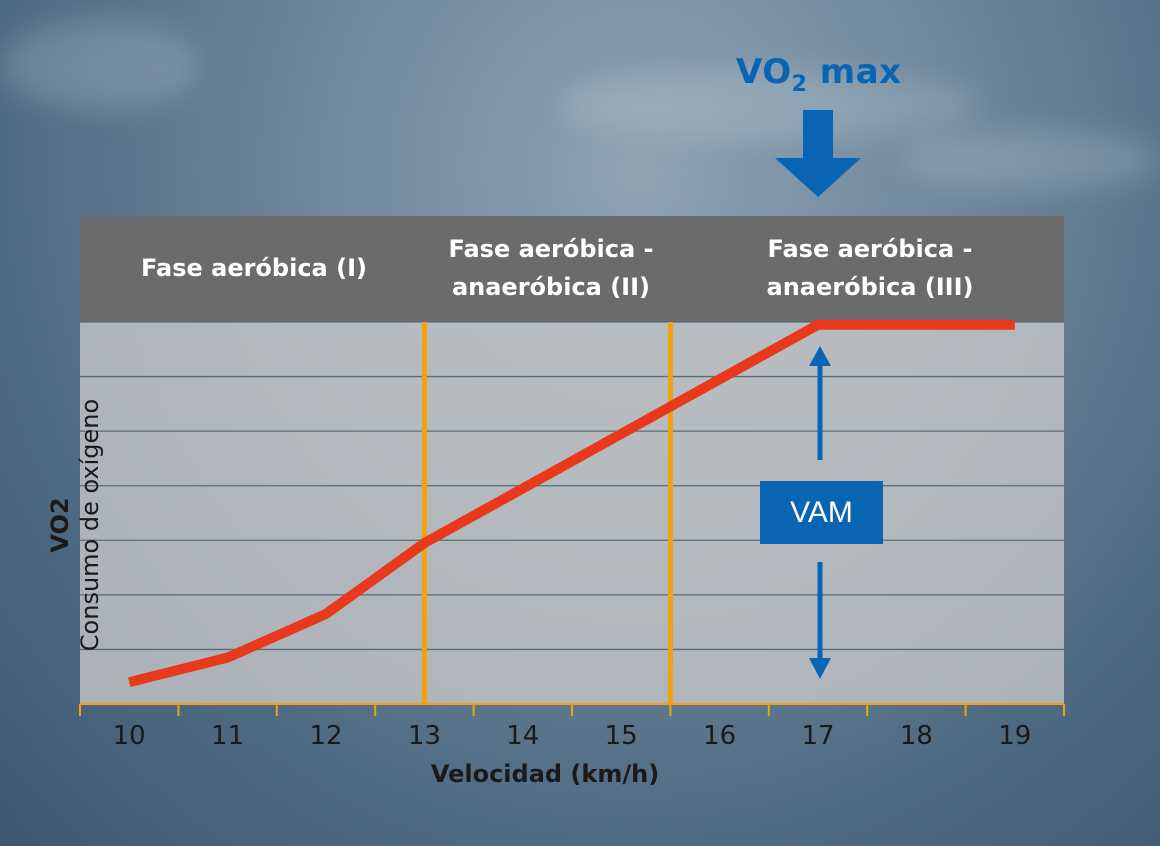  I want to click on x-axis, so click(572, 709).